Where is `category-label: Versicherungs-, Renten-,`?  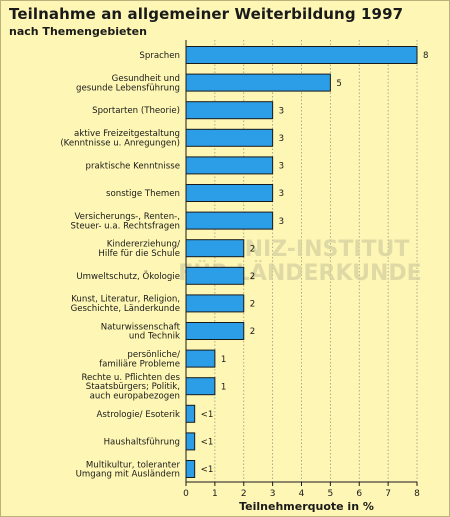
category-label: Versicherungs-, Renten-, is located at coordinates (127, 217).